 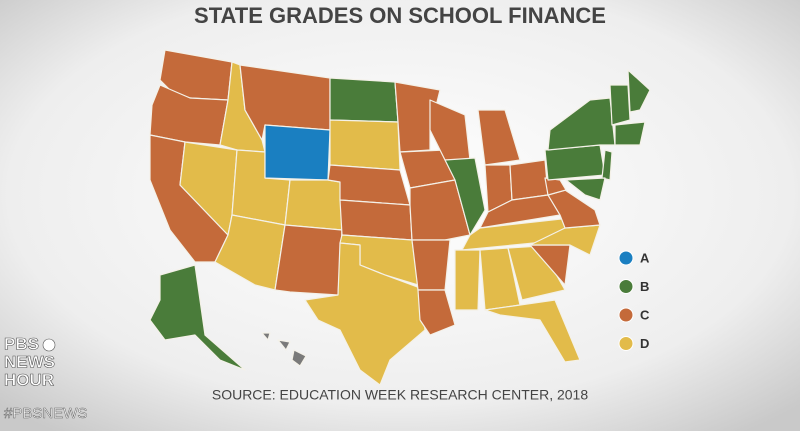 What do you see at coordinates (645, 257) in the screenshot?
I see `legend-label: A` at bounding box center [645, 257].